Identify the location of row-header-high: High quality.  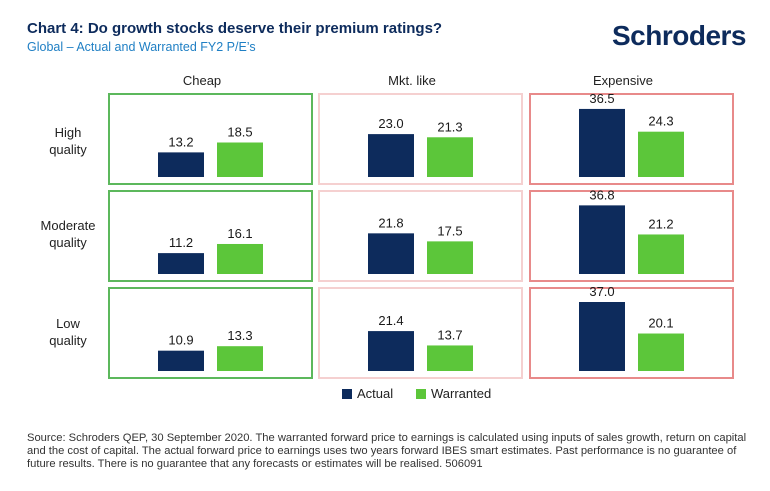
(68, 141).